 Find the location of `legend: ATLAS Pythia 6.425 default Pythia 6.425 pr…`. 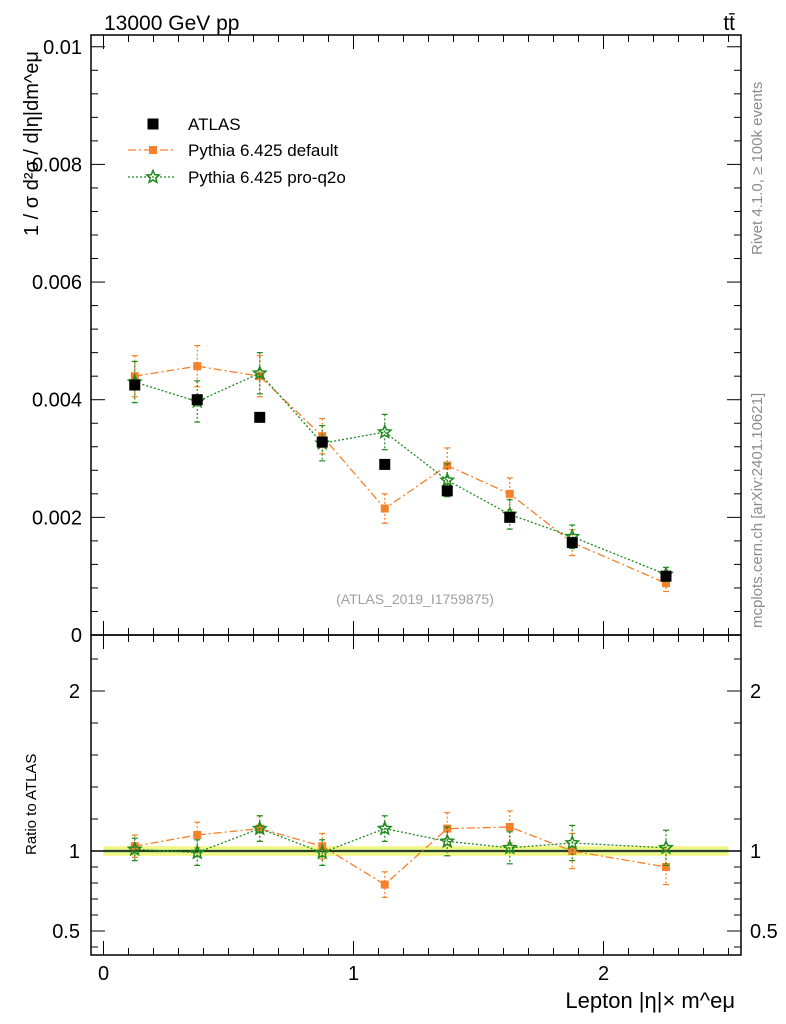

legend: ATLAS Pythia 6.425 default Pythia 6.425 pr… is located at coordinates (237, 151).